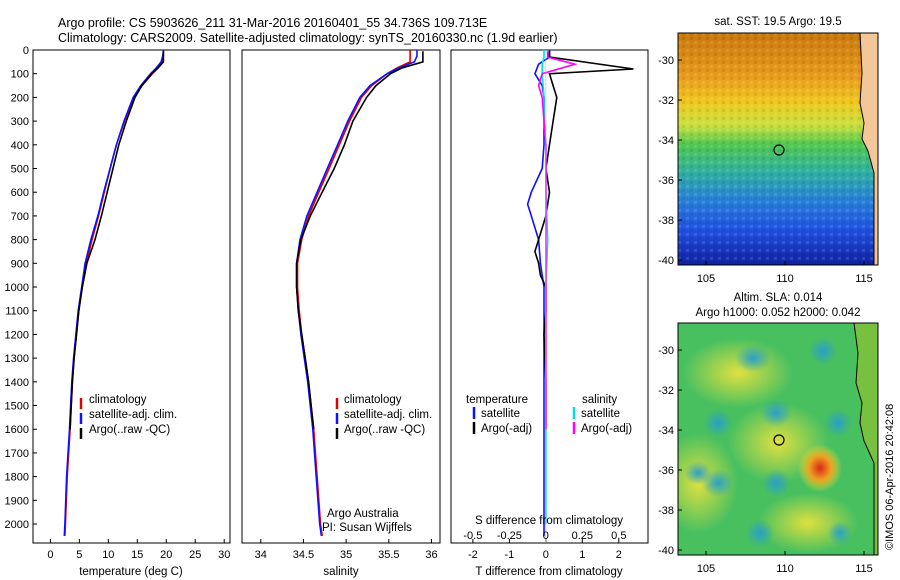 Image resolution: width=900 pixels, height=580 pixels. I want to click on sst-map-image, so click(778, 149).